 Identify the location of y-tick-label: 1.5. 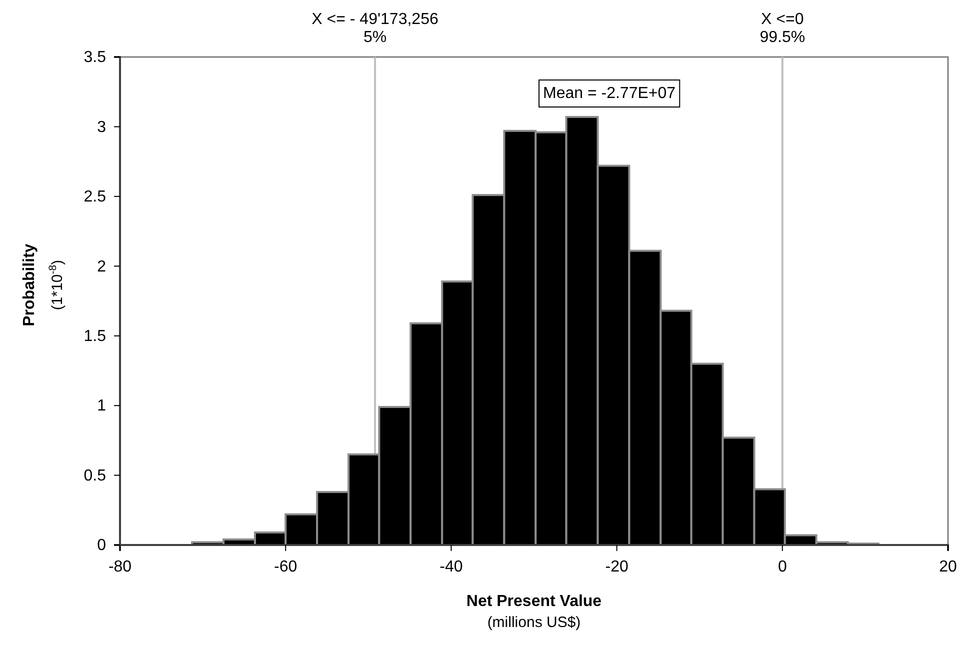
(95, 336).